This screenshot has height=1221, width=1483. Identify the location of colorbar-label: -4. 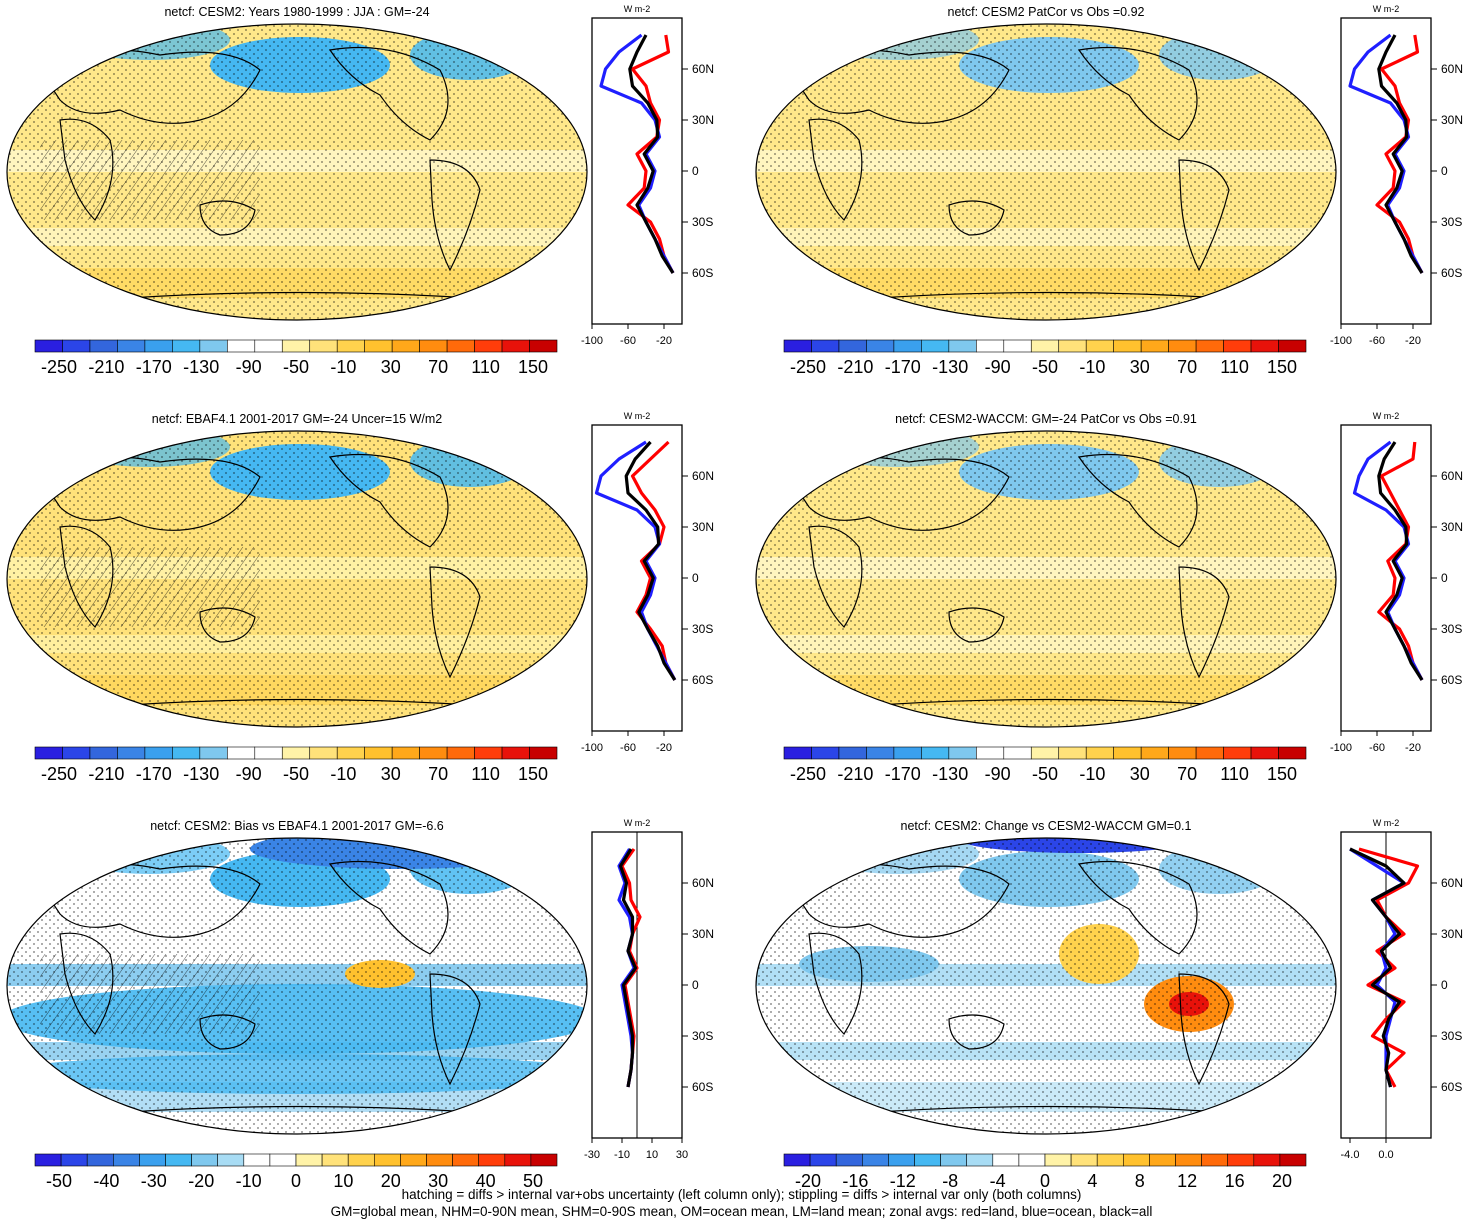
(998, 1181).